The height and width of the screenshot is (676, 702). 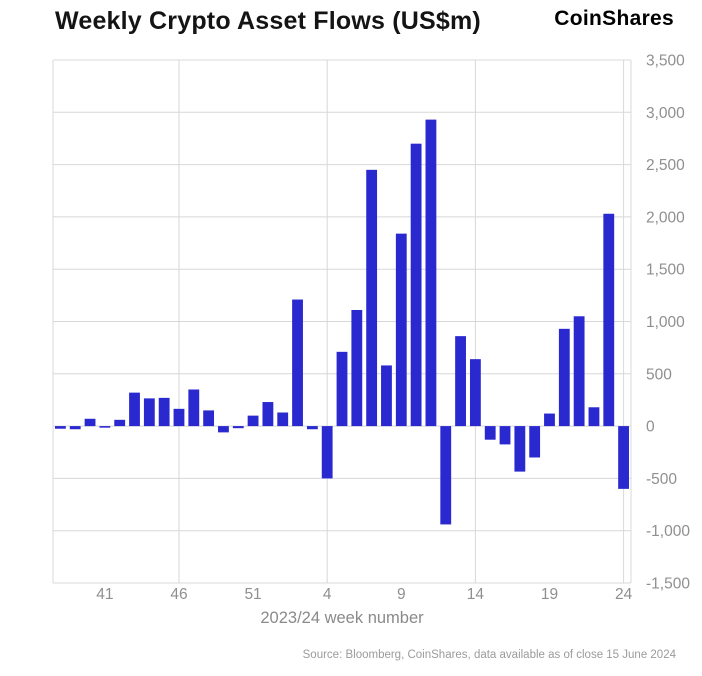 What do you see at coordinates (665, 217) in the screenshot?
I see `y-tick-label: 2,000` at bounding box center [665, 217].